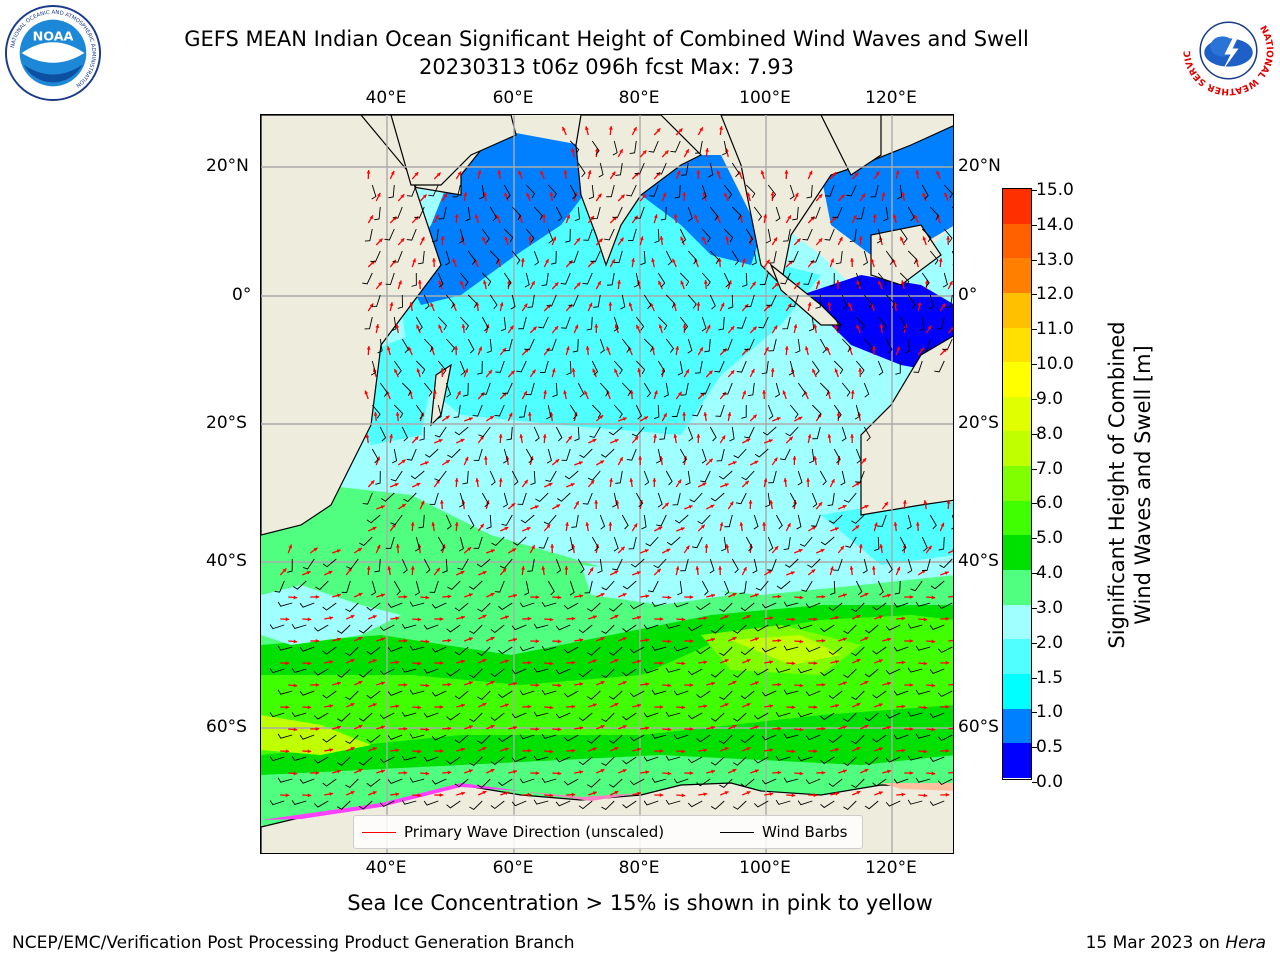 Image resolution: width=1280 pixels, height=960 pixels. What do you see at coordinates (386, 98) in the screenshot?
I see `lon-label-top: 40°E` at bounding box center [386, 98].